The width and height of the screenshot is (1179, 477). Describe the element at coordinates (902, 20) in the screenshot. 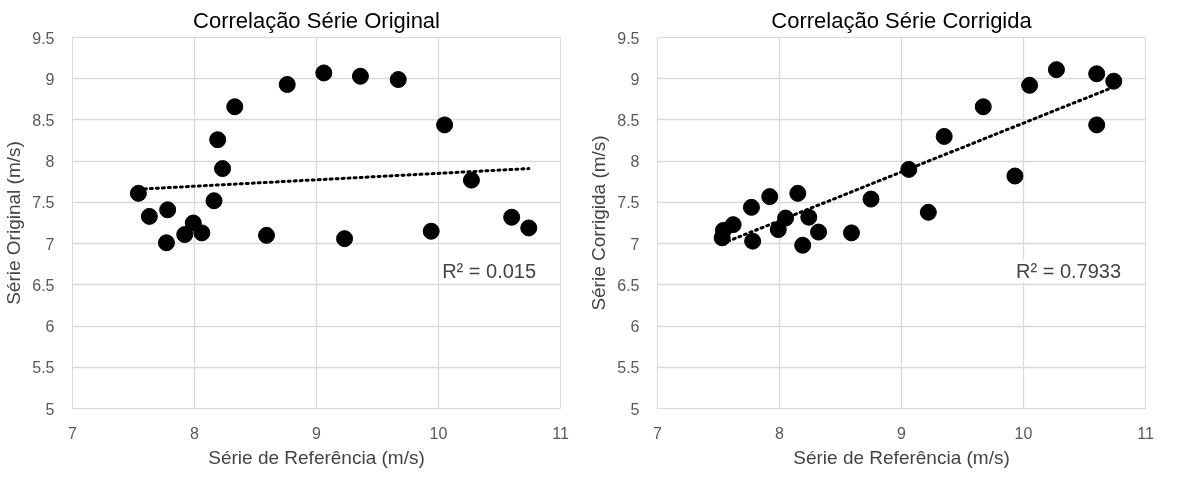

I see `chart-title: Correlação Série Corrigida` at that location.